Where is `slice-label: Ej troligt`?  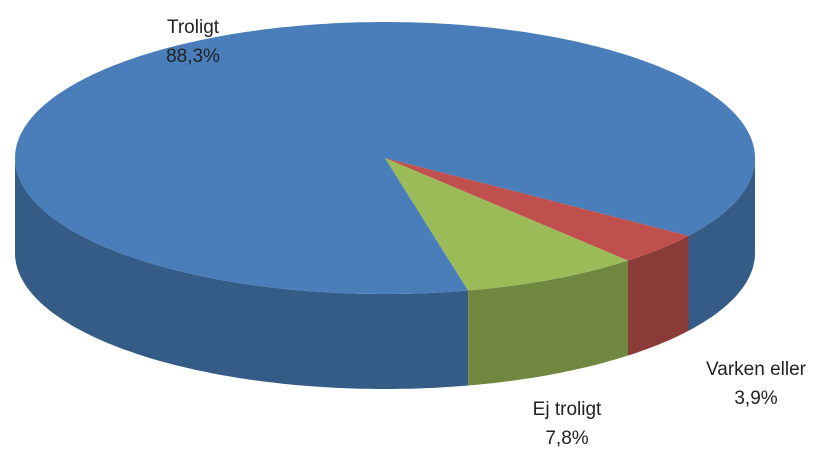 slice-label: Ej troligt is located at coordinates (567, 409).